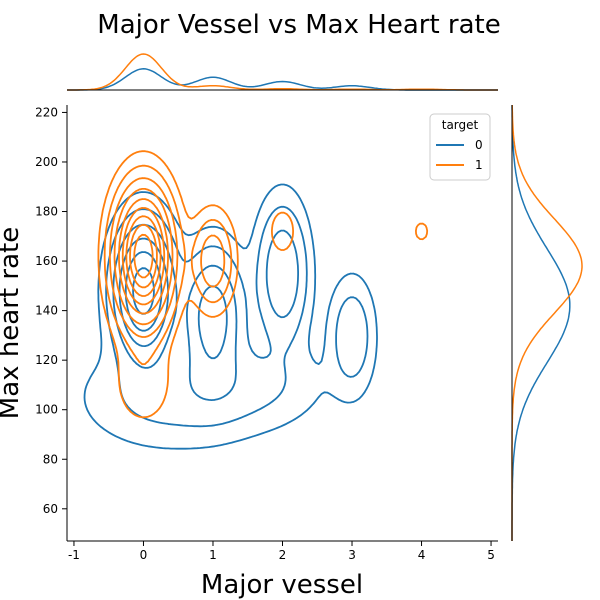 The height and width of the screenshot is (600, 600). I want to click on x-ticks: -1 0 1 2 3 4 5, so click(281, 551).